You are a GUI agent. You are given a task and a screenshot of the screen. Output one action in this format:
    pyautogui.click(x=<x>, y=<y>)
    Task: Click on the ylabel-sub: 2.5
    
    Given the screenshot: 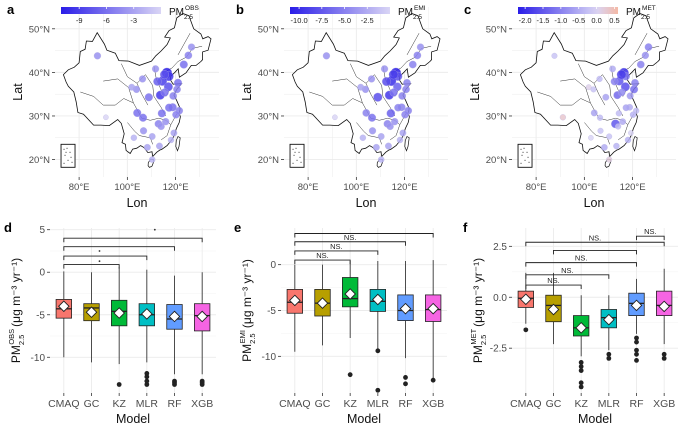 What is the action you would take?
    pyautogui.click(x=252, y=338)
    